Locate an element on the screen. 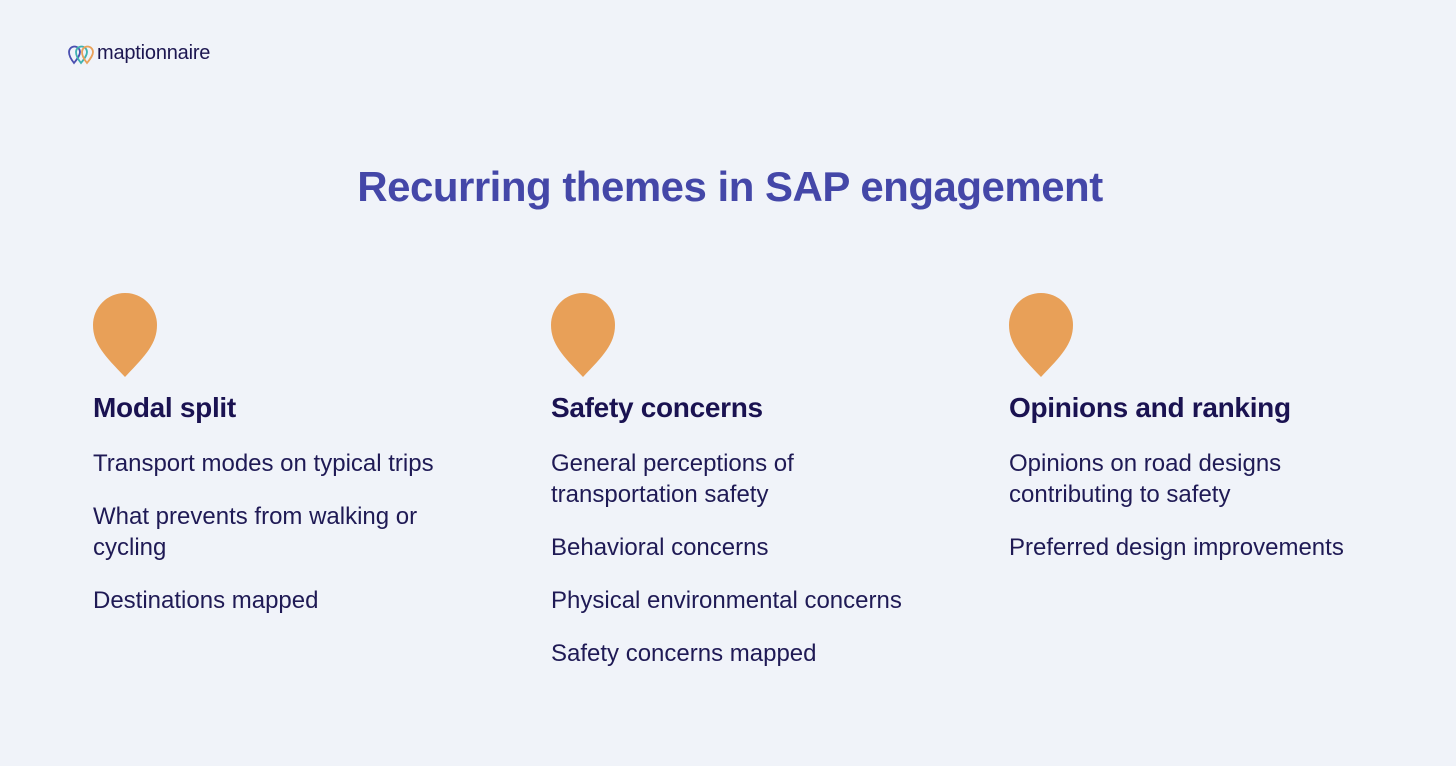 The width and height of the screenshot is (1456, 766). theme-item: Destinations mapped is located at coordinates (206, 600).